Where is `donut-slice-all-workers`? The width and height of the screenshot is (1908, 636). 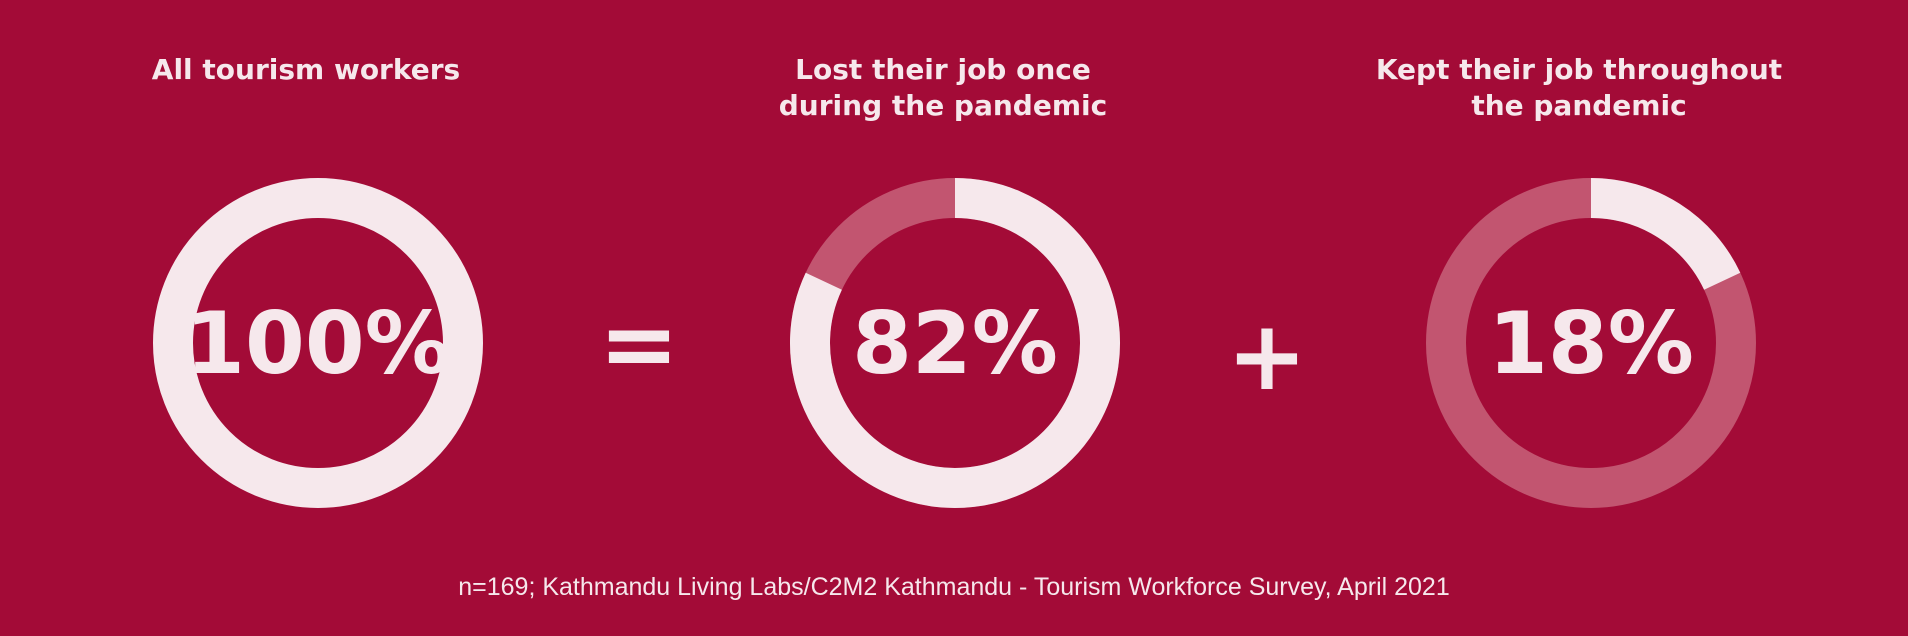 donut-slice-all-workers is located at coordinates (318, 343).